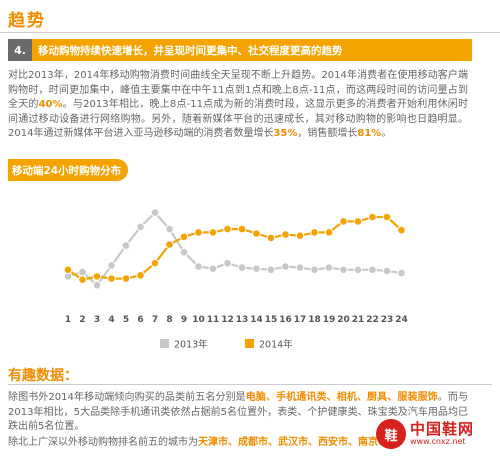 Image resolution: width=500 pixels, height=460 pixels. Describe the element at coordinates (127, 397) in the screenshot. I see `paragraph-text: 除图书外2014年移动端倾向购买的品类前五名分别是` at that location.